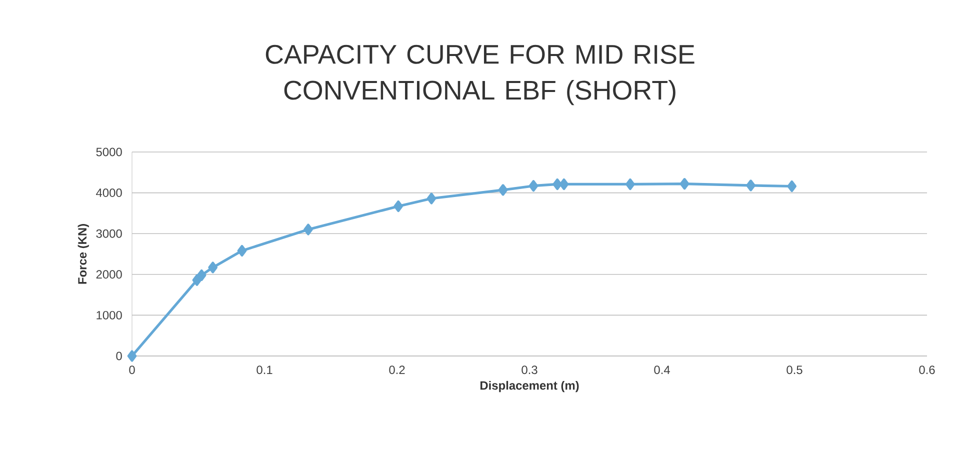 This screenshot has height=452, width=956. I want to click on y-tick-label: 5000, so click(109, 152).